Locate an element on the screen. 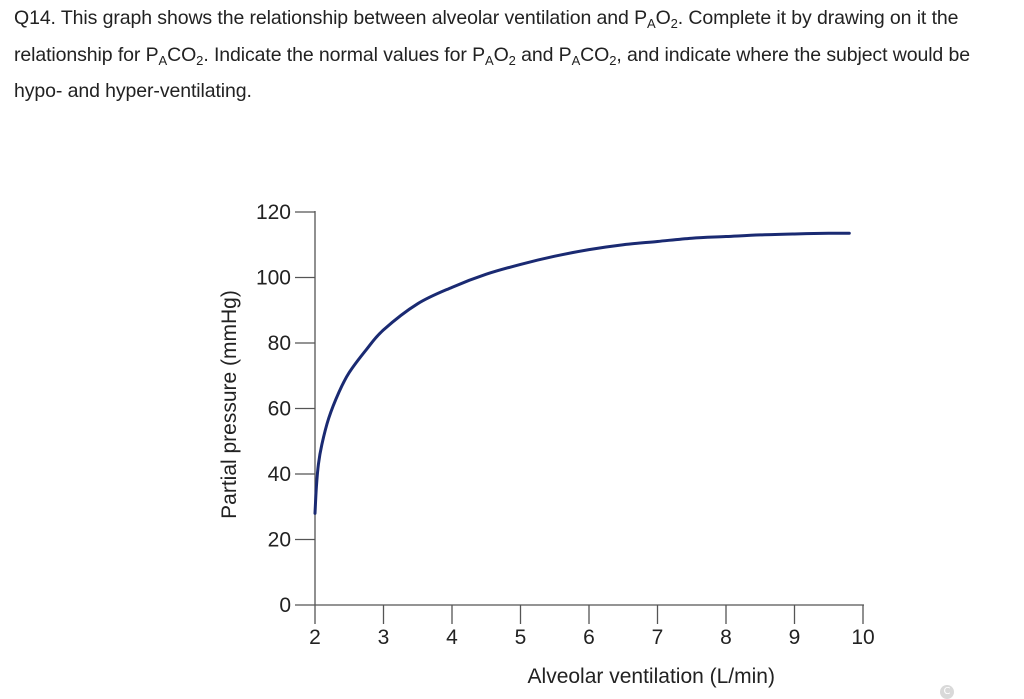 This screenshot has height=699, width=1024. x-tick-label: 8 is located at coordinates (726, 637).